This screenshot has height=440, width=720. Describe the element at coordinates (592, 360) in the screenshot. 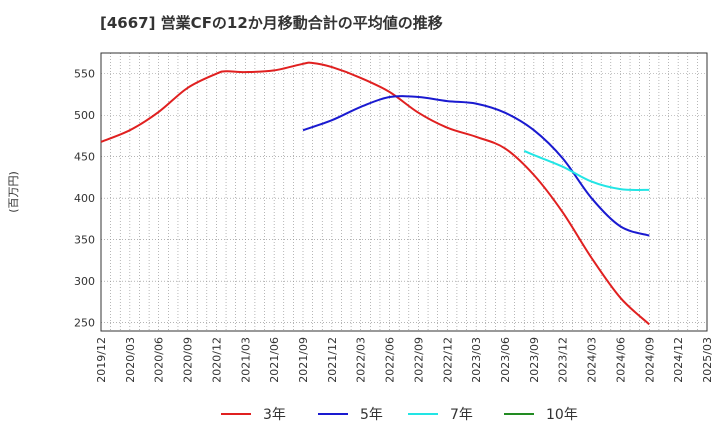

I see `x-tick-label: 2024/03` at that location.